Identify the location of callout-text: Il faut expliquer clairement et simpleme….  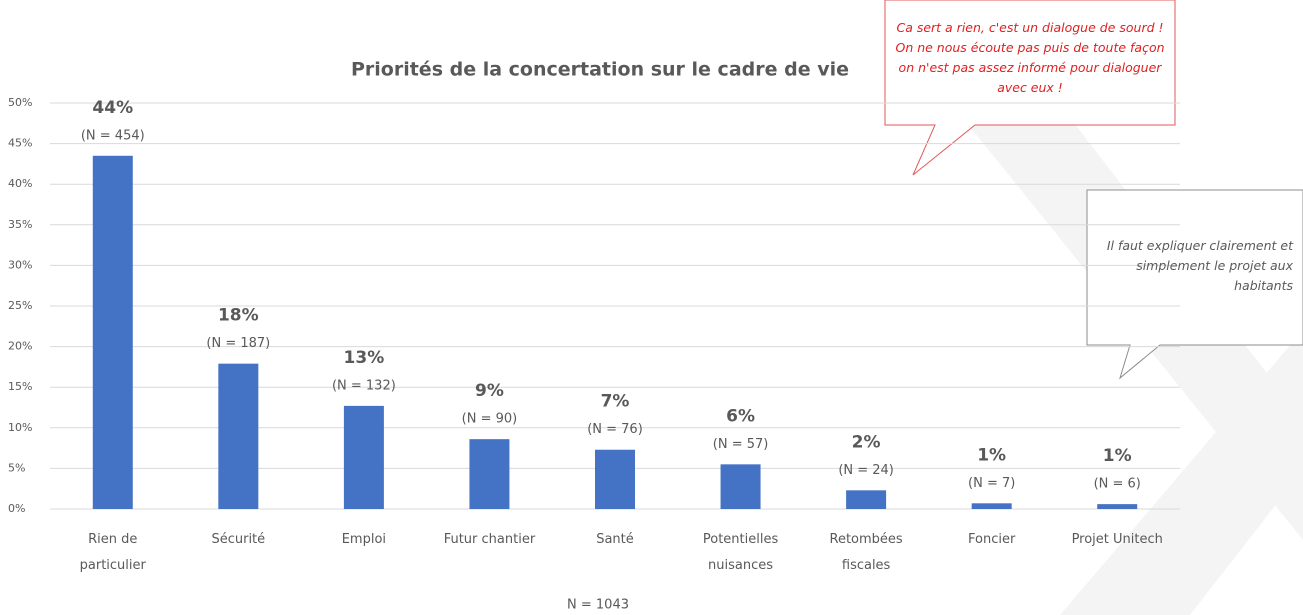
(1199, 265).